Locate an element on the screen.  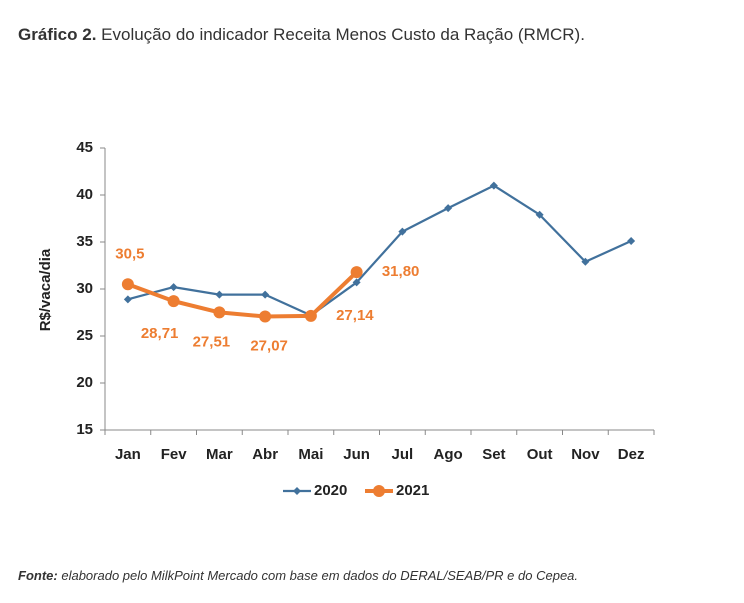
y-tick-label: 35 is located at coordinates (84, 241).